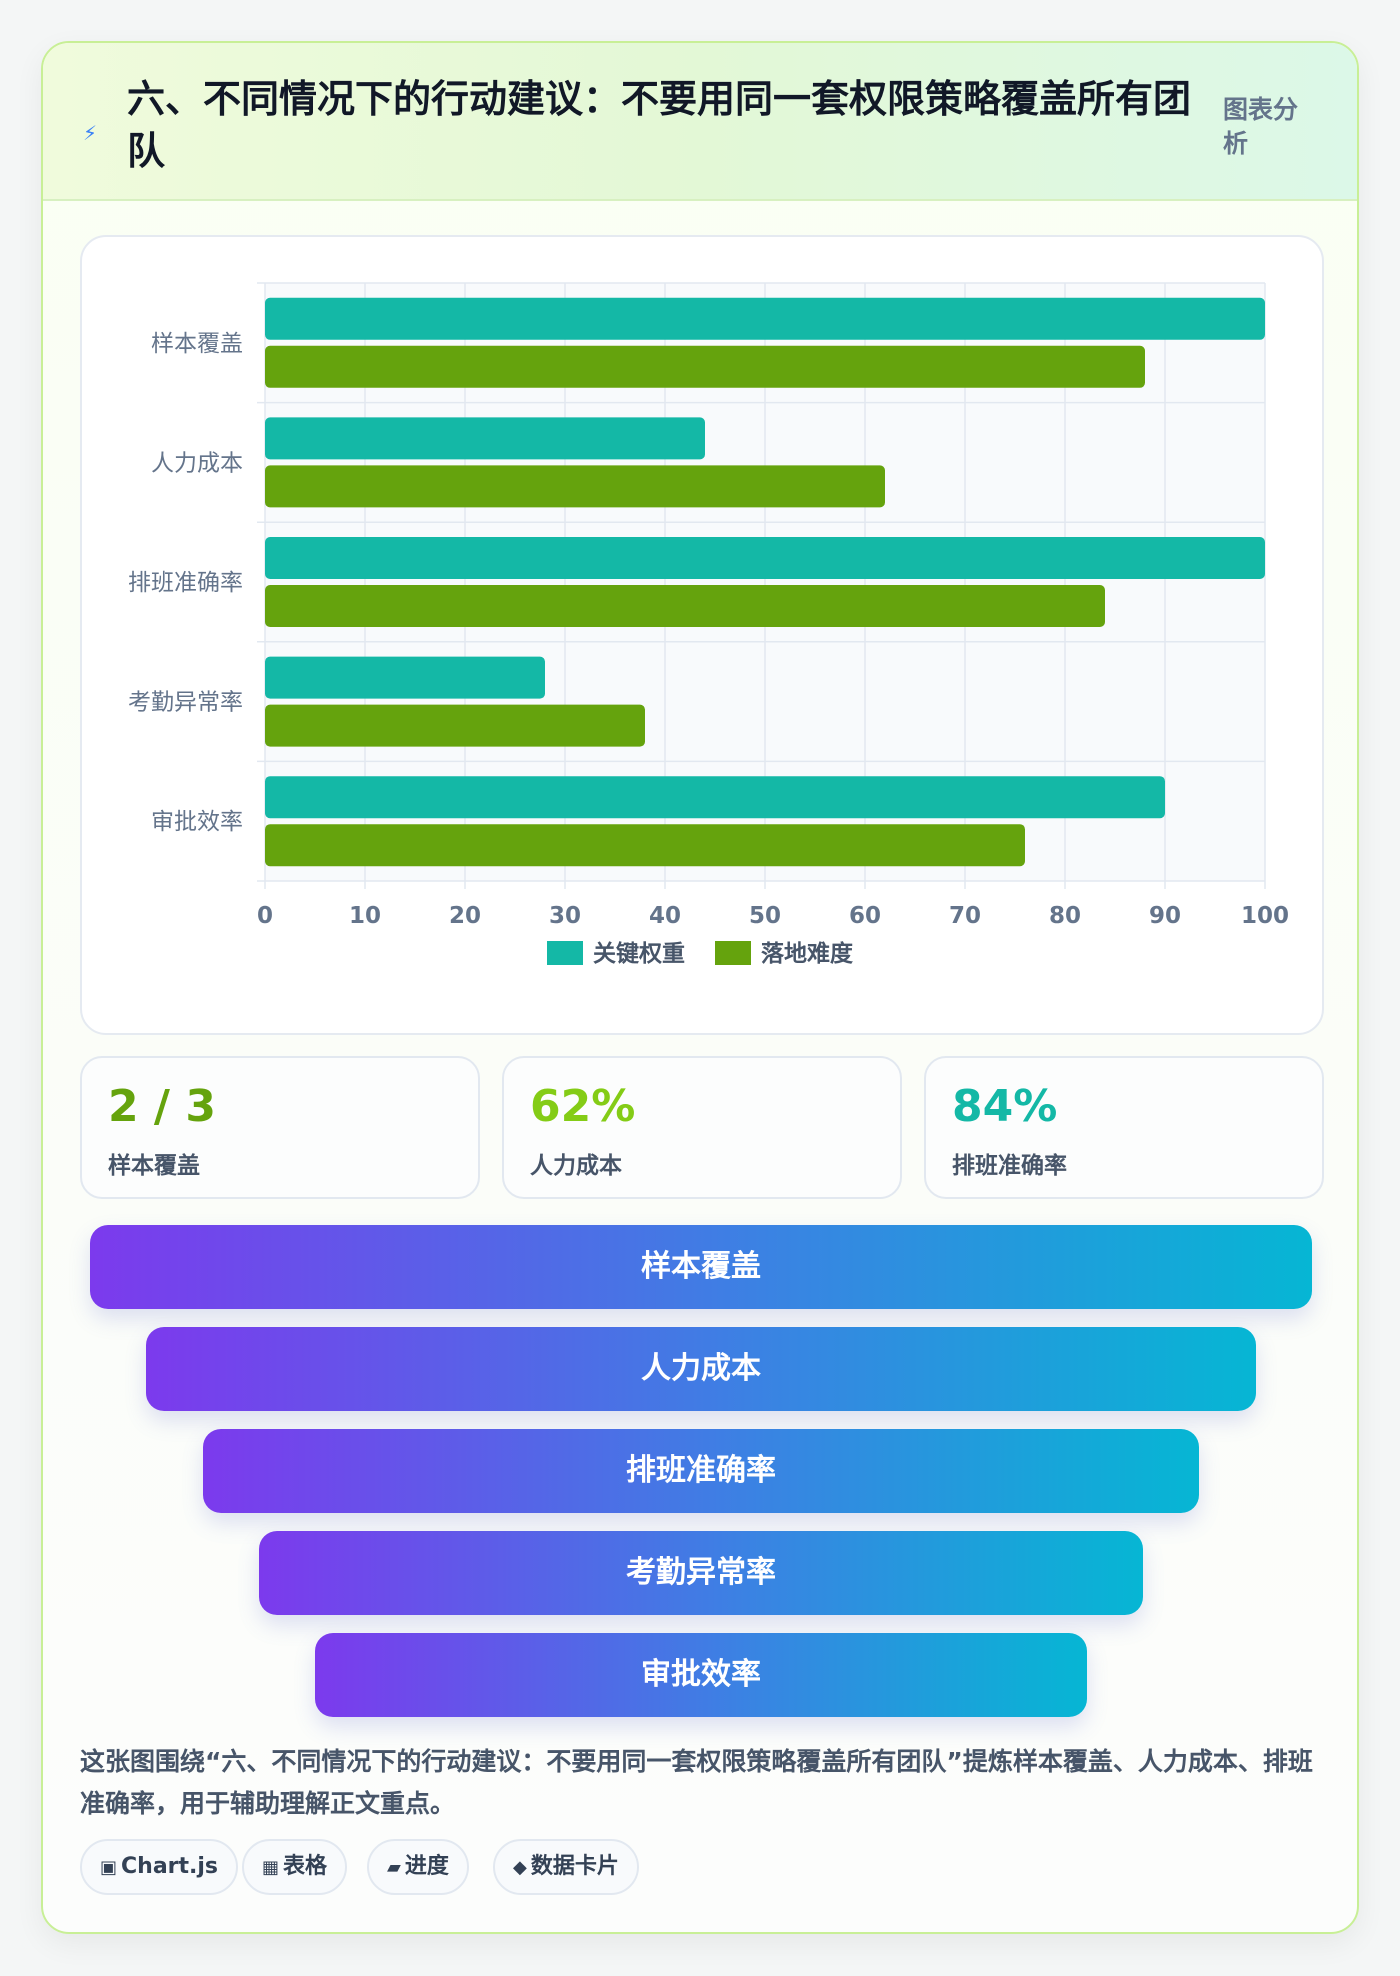 The width and height of the screenshot is (1400, 1976). Describe the element at coordinates (701, 1369) in the screenshot. I see `funnel-step-2: 人力成本` at that location.